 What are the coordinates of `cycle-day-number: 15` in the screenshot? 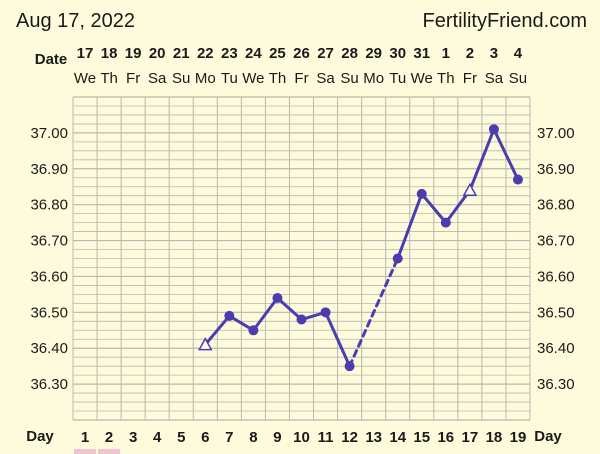 It's located at (421, 437).